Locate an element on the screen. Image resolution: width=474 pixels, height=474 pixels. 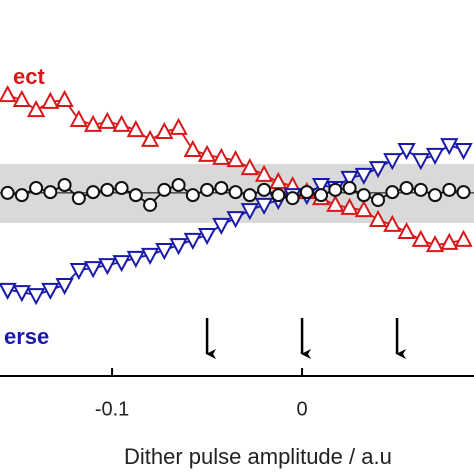
x-tick-label: -0.1 is located at coordinates (112, 409).